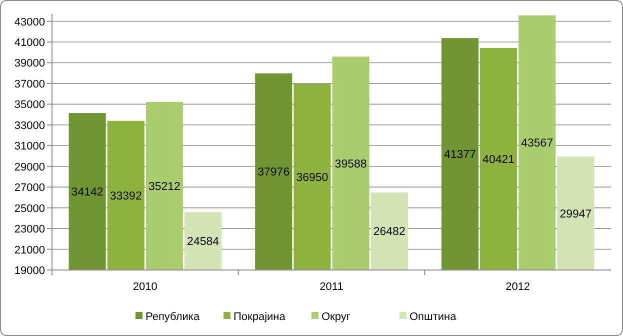 Image resolution: width=623 pixels, height=336 pixels. What do you see at coordinates (336, 317) in the screenshot?
I see `legend-label: Округ` at bounding box center [336, 317].